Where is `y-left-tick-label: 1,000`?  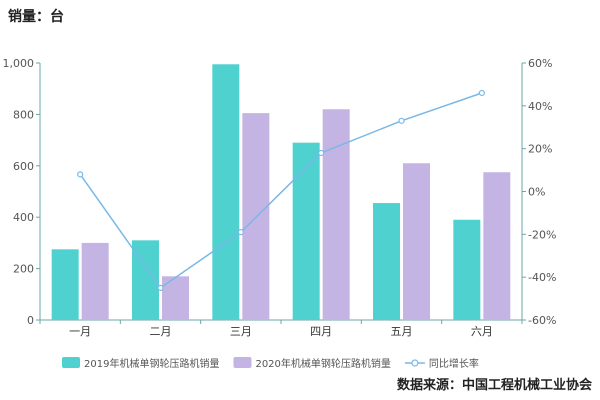 y-left-tick-label: 1,000 is located at coordinates (19, 63).